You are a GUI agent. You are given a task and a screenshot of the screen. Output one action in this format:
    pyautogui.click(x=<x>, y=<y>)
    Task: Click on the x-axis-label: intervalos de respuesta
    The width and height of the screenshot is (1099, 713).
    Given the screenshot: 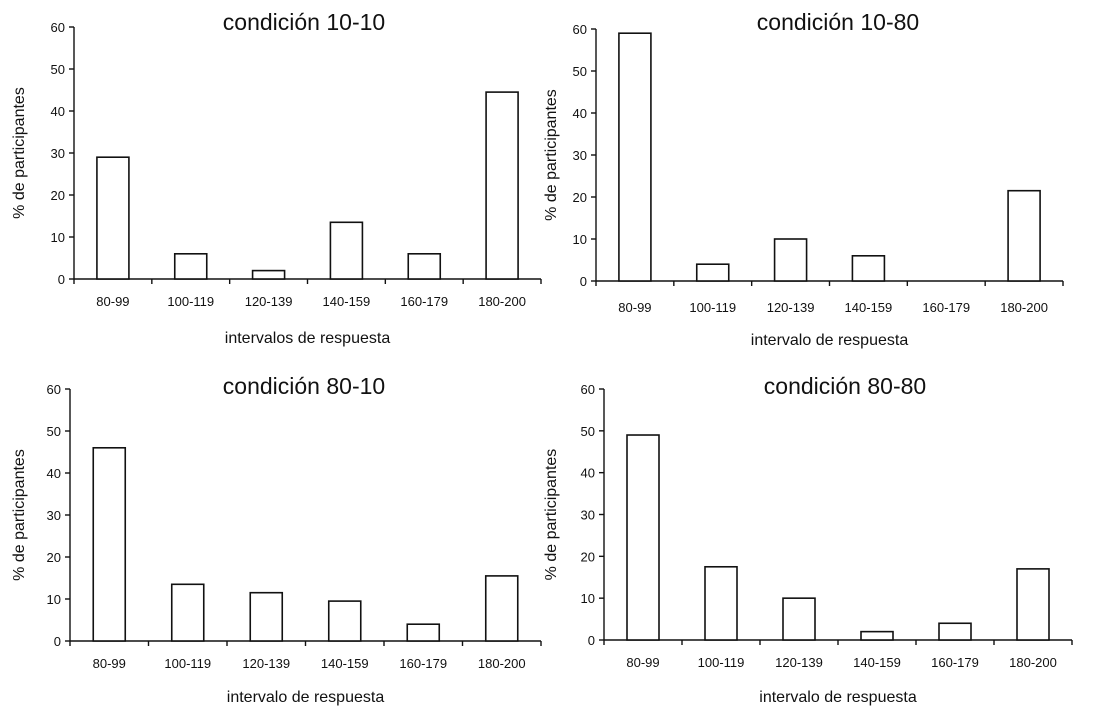 What is the action you would take?
    pyautogui.click(x=308, y=338)
    